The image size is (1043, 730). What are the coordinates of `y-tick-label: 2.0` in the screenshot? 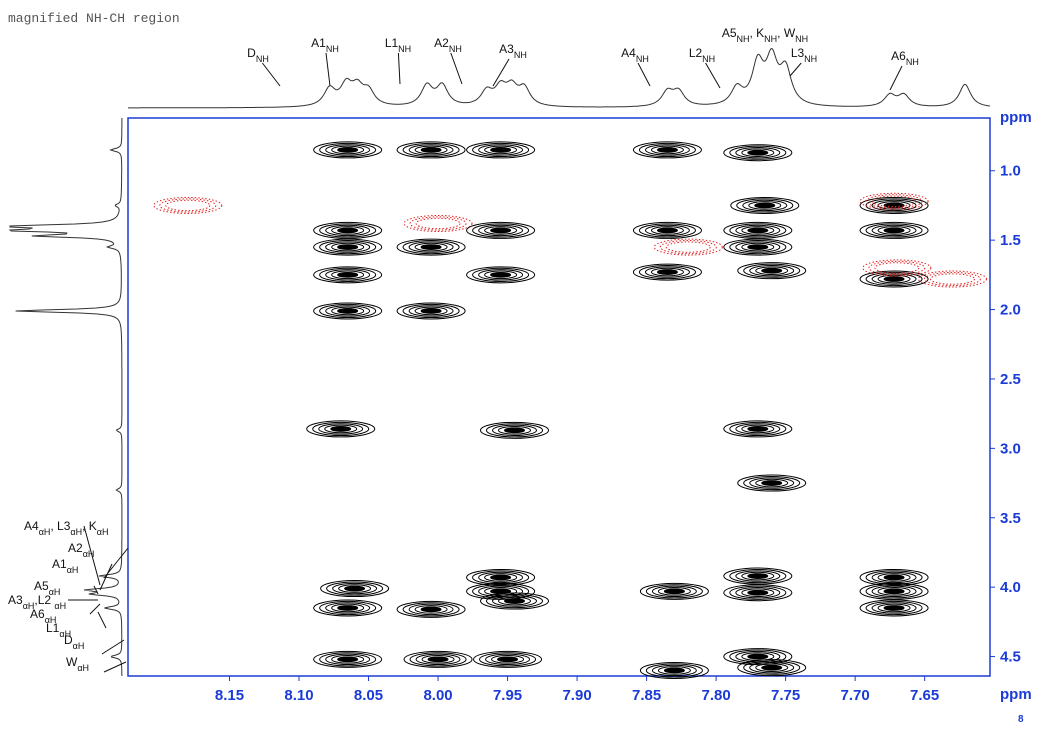 It's located at (1010, 310).